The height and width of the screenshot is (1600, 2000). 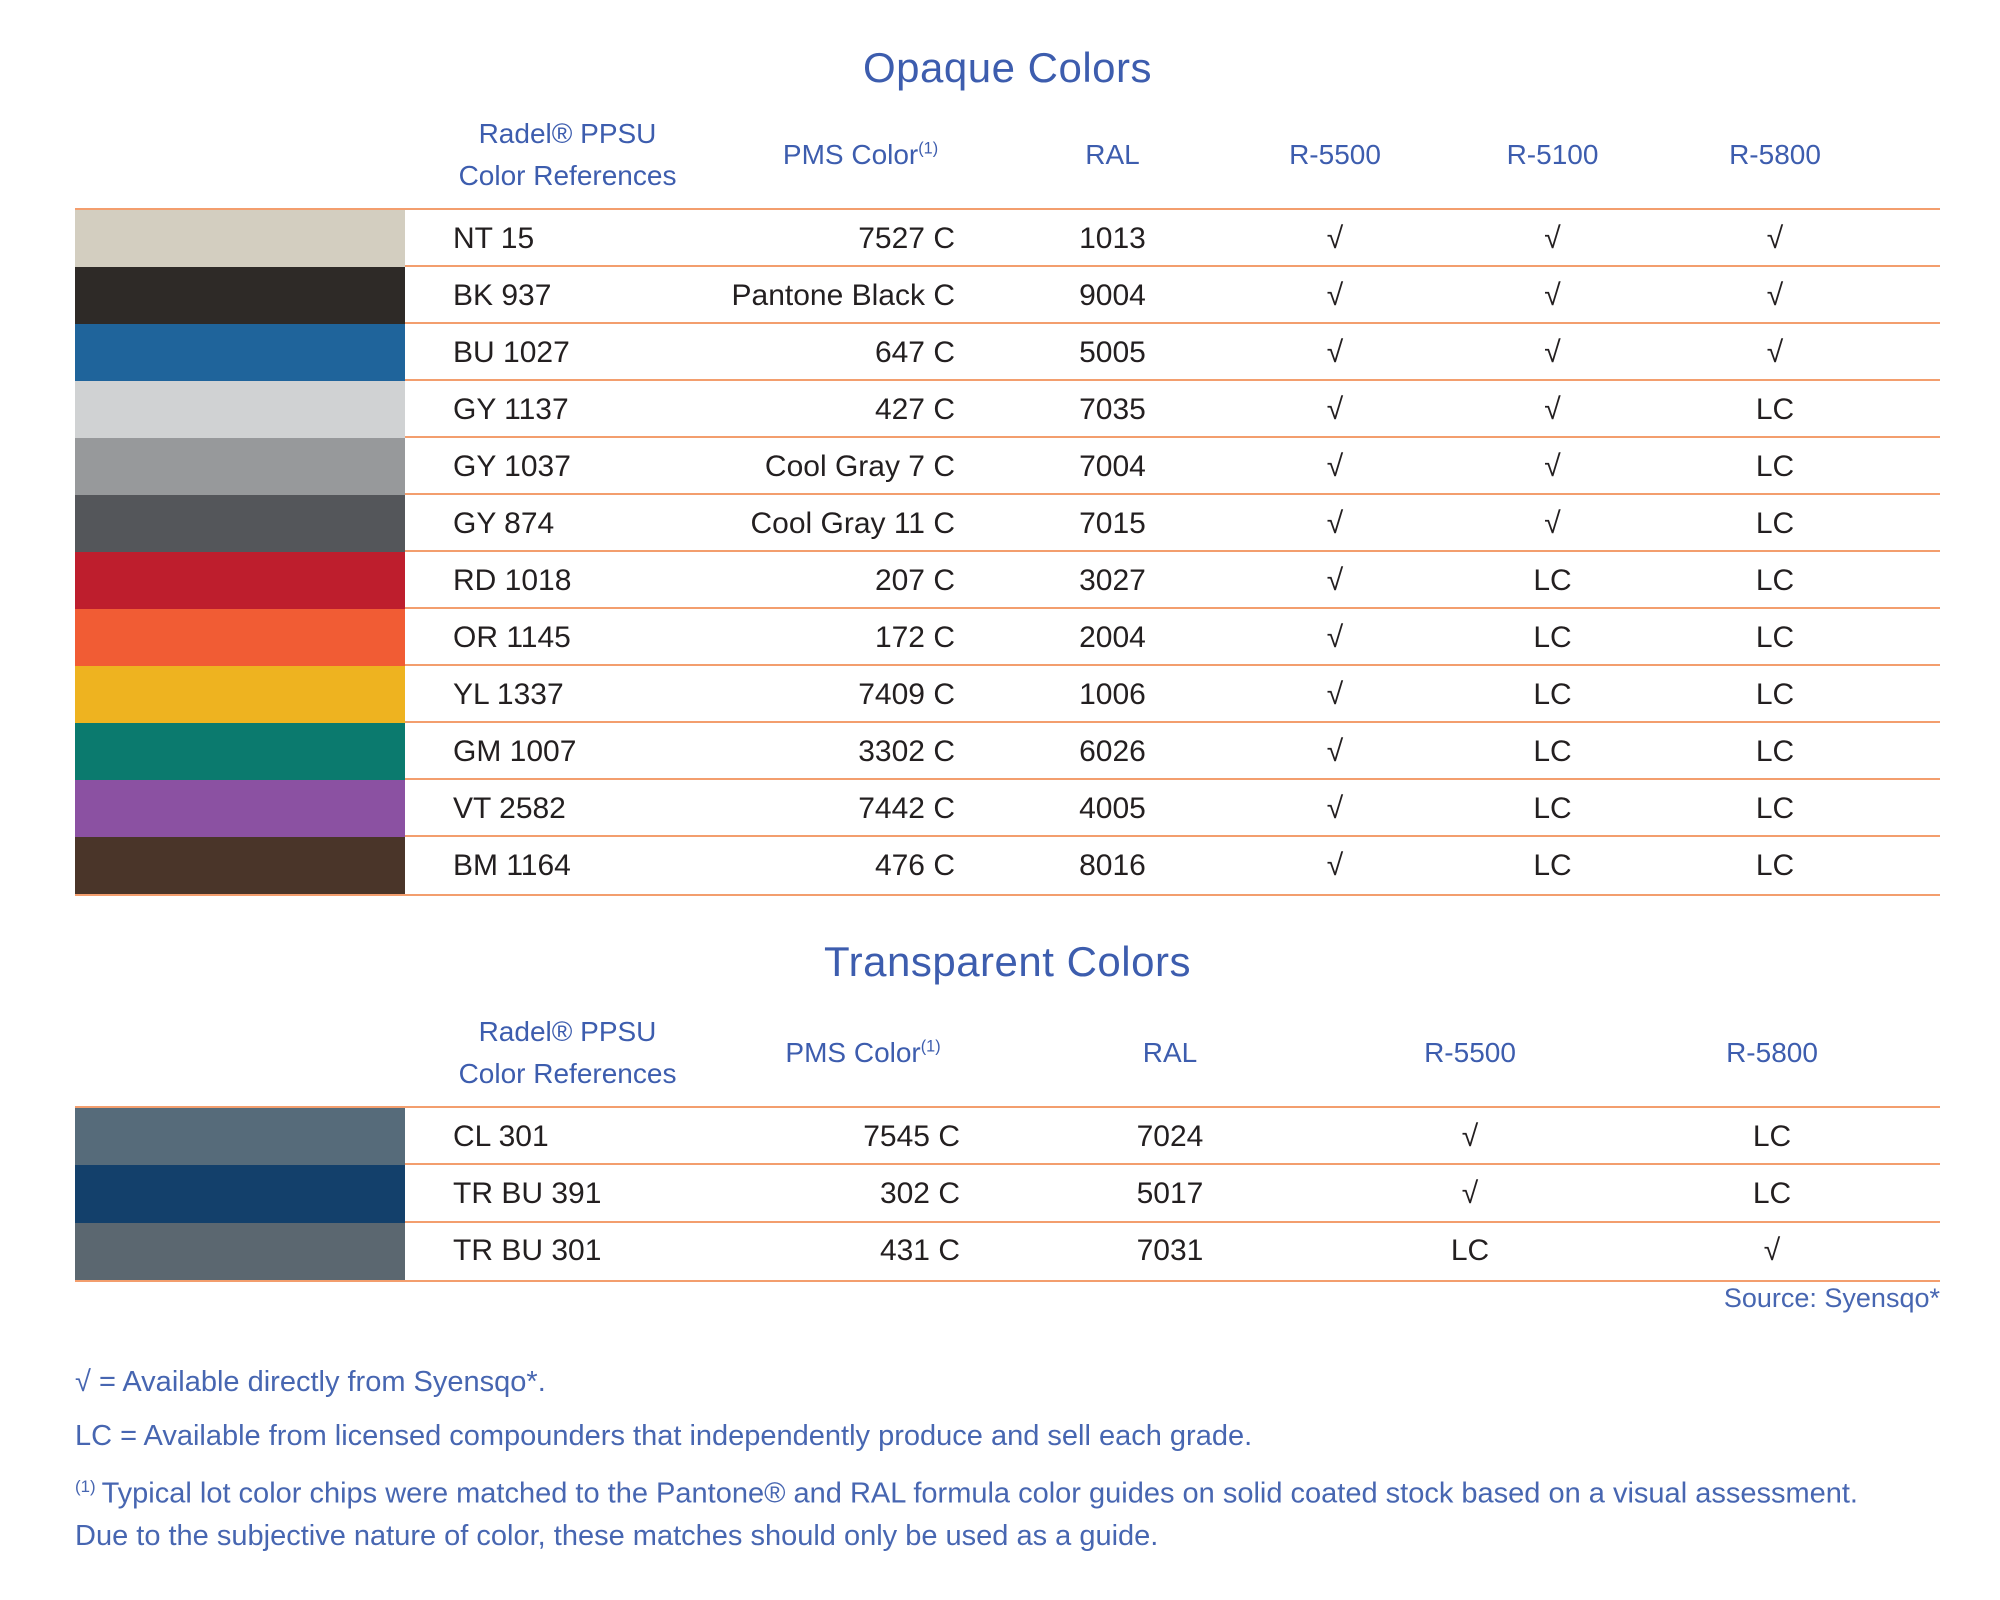 I want to click on color-row-gy-1137: GY 1137 427 C 7035 √ √ LC, so click(x=960, y=409).